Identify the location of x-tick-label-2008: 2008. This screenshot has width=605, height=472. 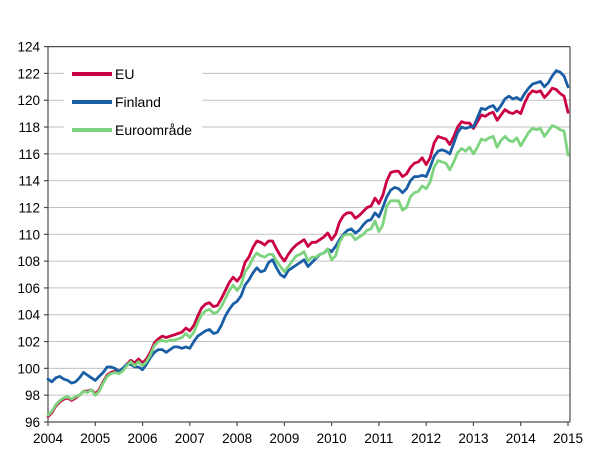
(237, 438).